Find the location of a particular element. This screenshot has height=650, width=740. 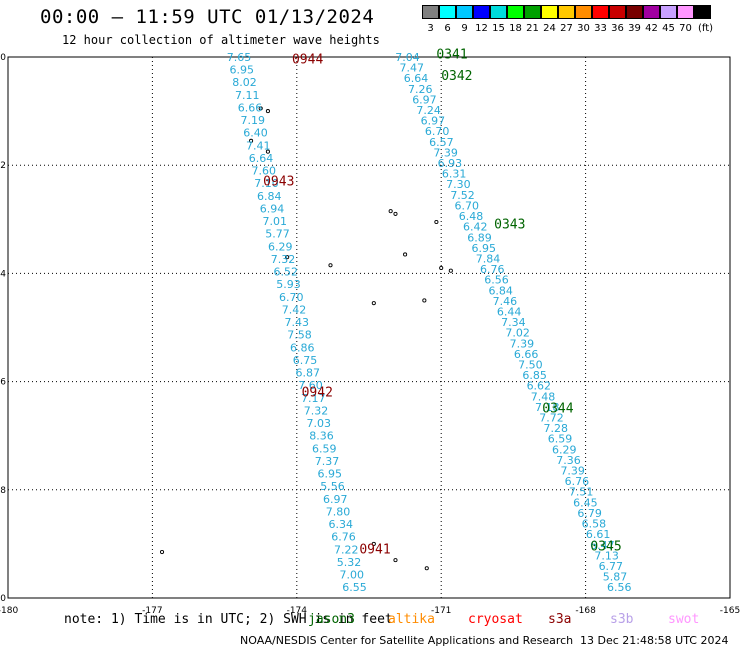

generation-timestamp: 13 Dec 21:48:58 UTC 2024 is located at coordinates (654, 640).